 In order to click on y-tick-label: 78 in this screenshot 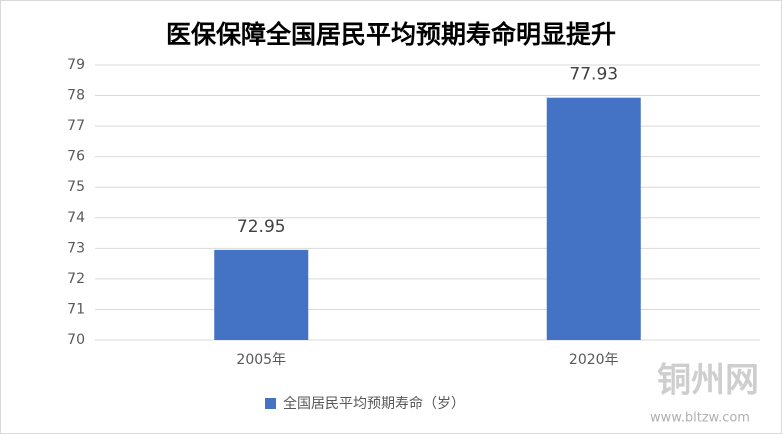, I will do `click(76, 96)`.